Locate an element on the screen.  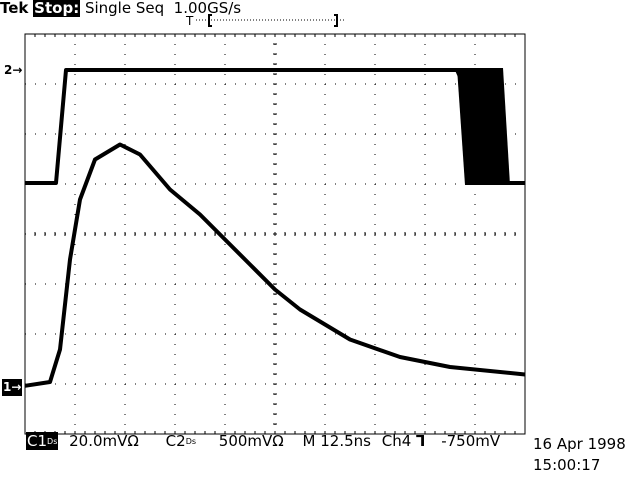
sample-rate: 1.00GS/s is located at coordinates (207, 8).